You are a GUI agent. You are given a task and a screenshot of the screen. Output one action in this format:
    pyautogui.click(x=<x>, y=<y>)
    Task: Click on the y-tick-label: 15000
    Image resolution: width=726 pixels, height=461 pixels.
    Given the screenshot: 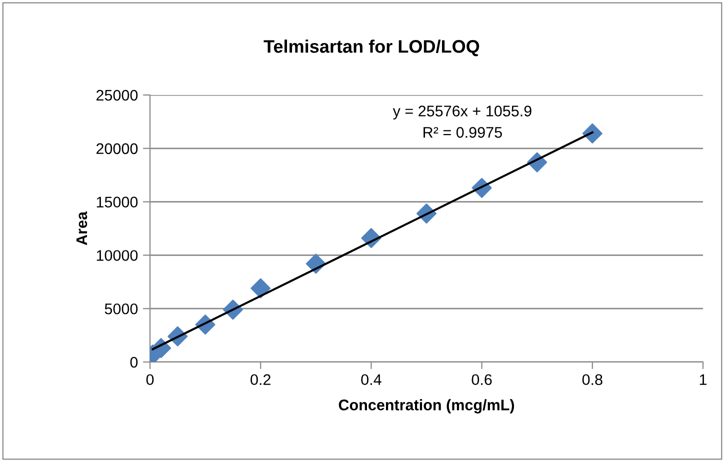 What is the action you would take?
    pyautogui.click(x=117, y=202)
    